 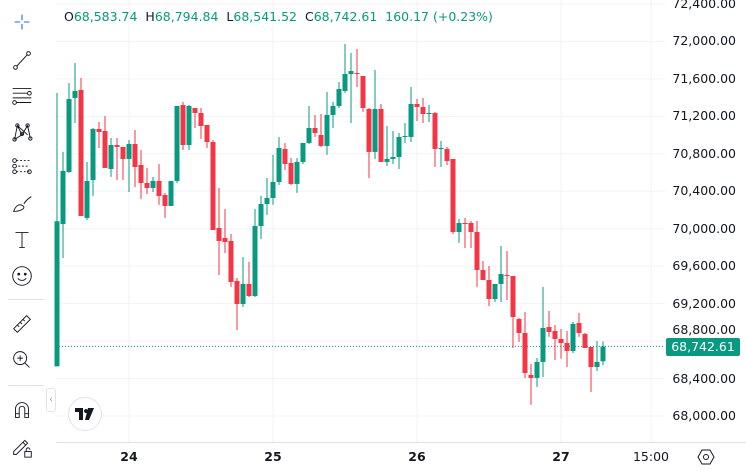 I want to click on open-key: O, so click(x=69, y=16).